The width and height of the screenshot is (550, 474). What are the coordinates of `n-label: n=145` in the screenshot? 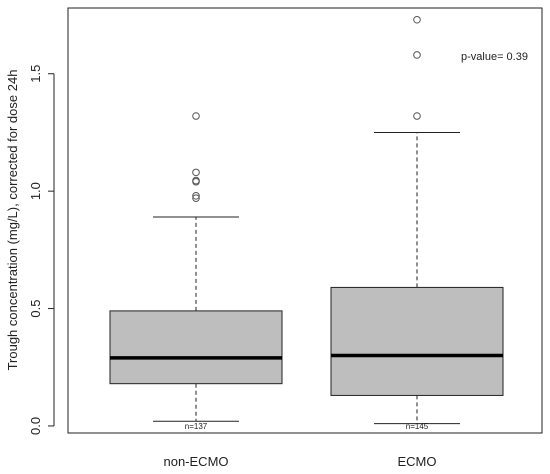 It's located at (417, 426).